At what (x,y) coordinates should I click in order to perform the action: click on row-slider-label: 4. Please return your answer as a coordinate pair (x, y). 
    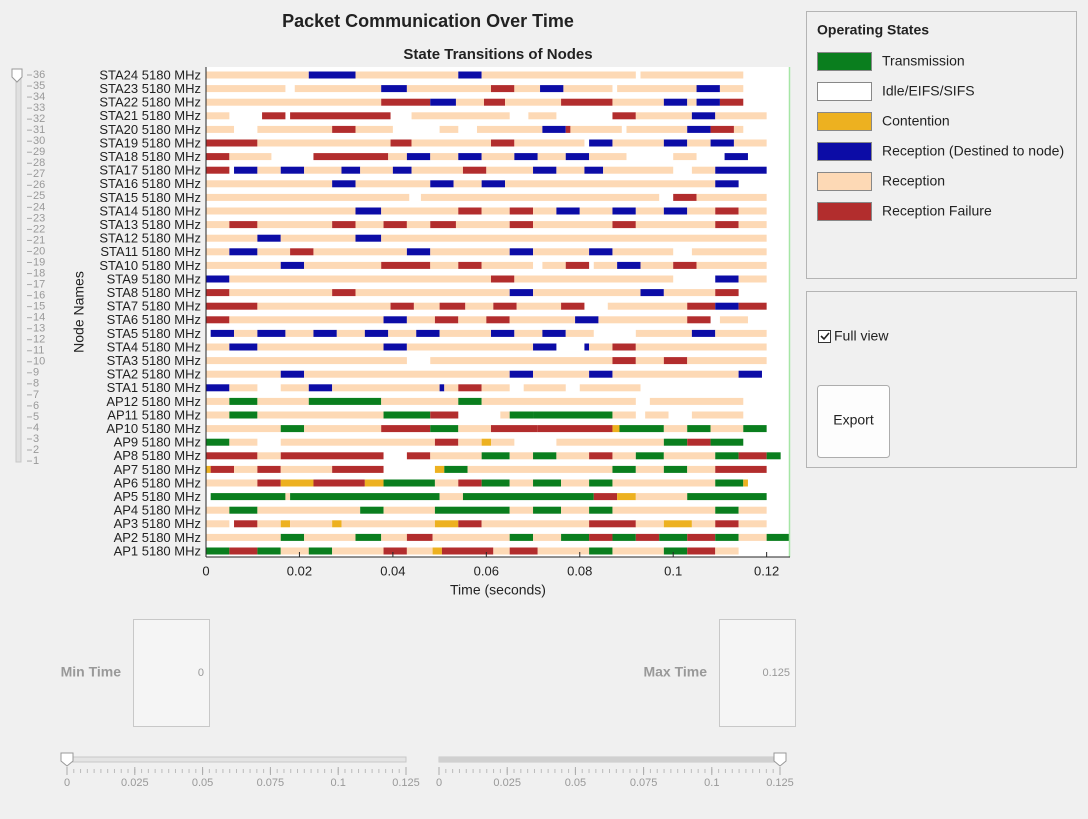
    Looking at the image, I should click on (36, 428).